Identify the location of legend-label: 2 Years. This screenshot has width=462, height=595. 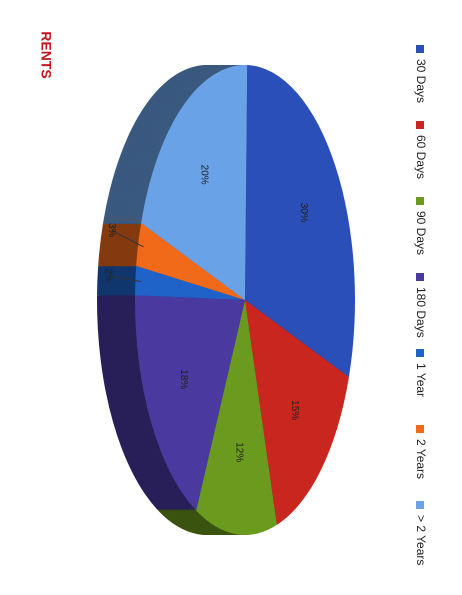
(421, 459).